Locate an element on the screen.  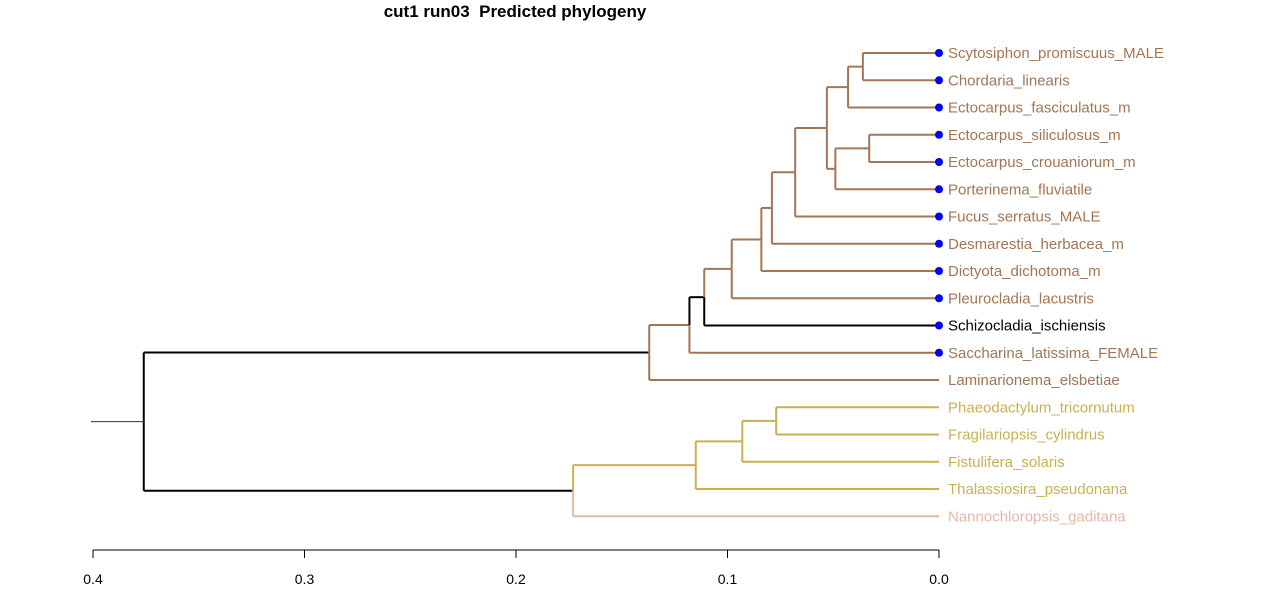
leaf-label: Laminarionema_elsbetiae is located at coordinates (1034, 380).